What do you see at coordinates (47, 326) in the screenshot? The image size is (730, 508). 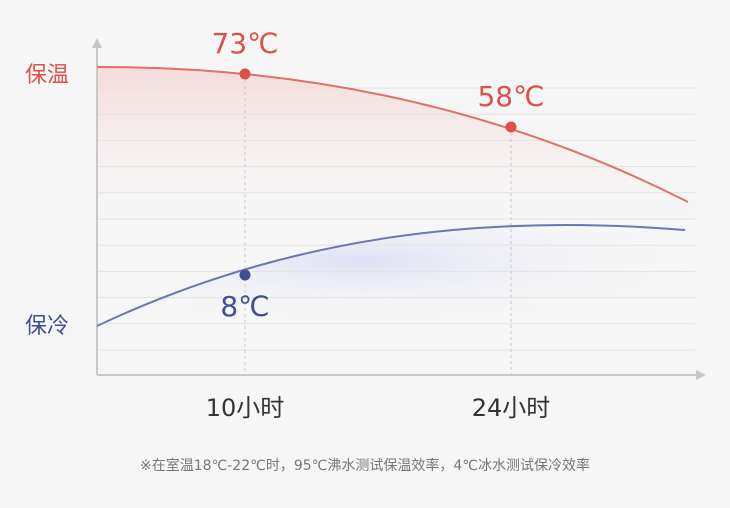 I see `series-label: 保冷` at bounding box center [47, 326].